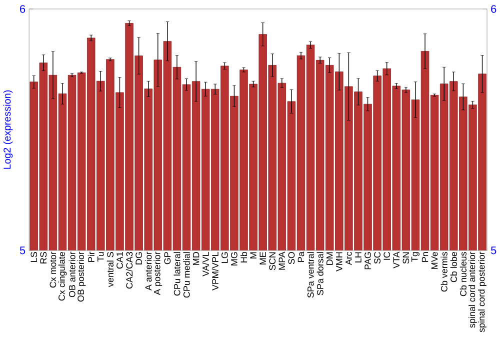 The image size is (500, 349). What do you see at coordinates (367, 261) in the screenshot?
I see `x-tick-label: PAG` at bounding box center [367, 261].